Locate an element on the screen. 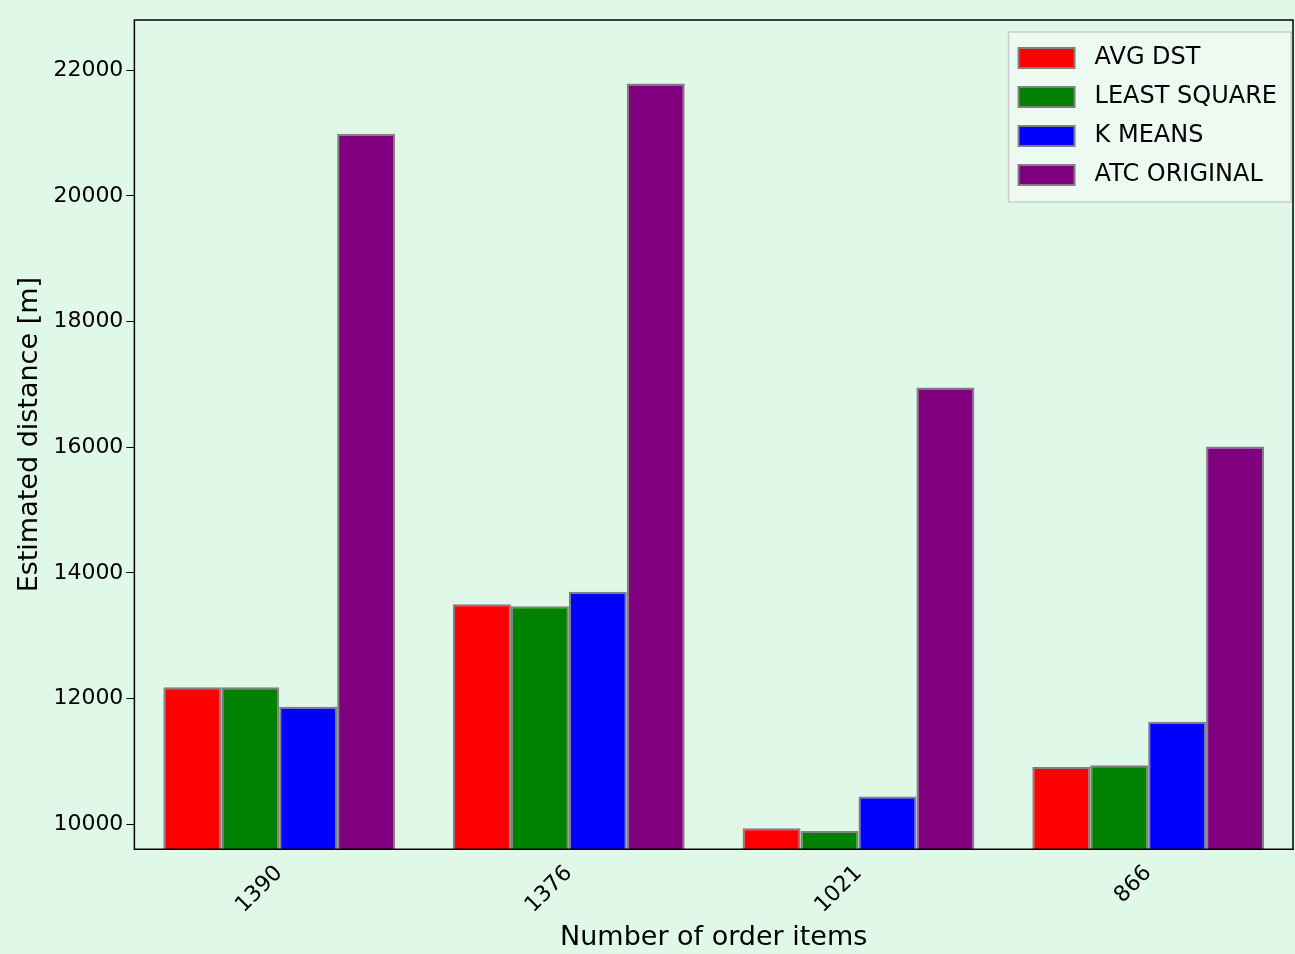 The height and width of the screenshot is (954, 1295). y-tick-label: 12000 is located at coordinates (88, 697).